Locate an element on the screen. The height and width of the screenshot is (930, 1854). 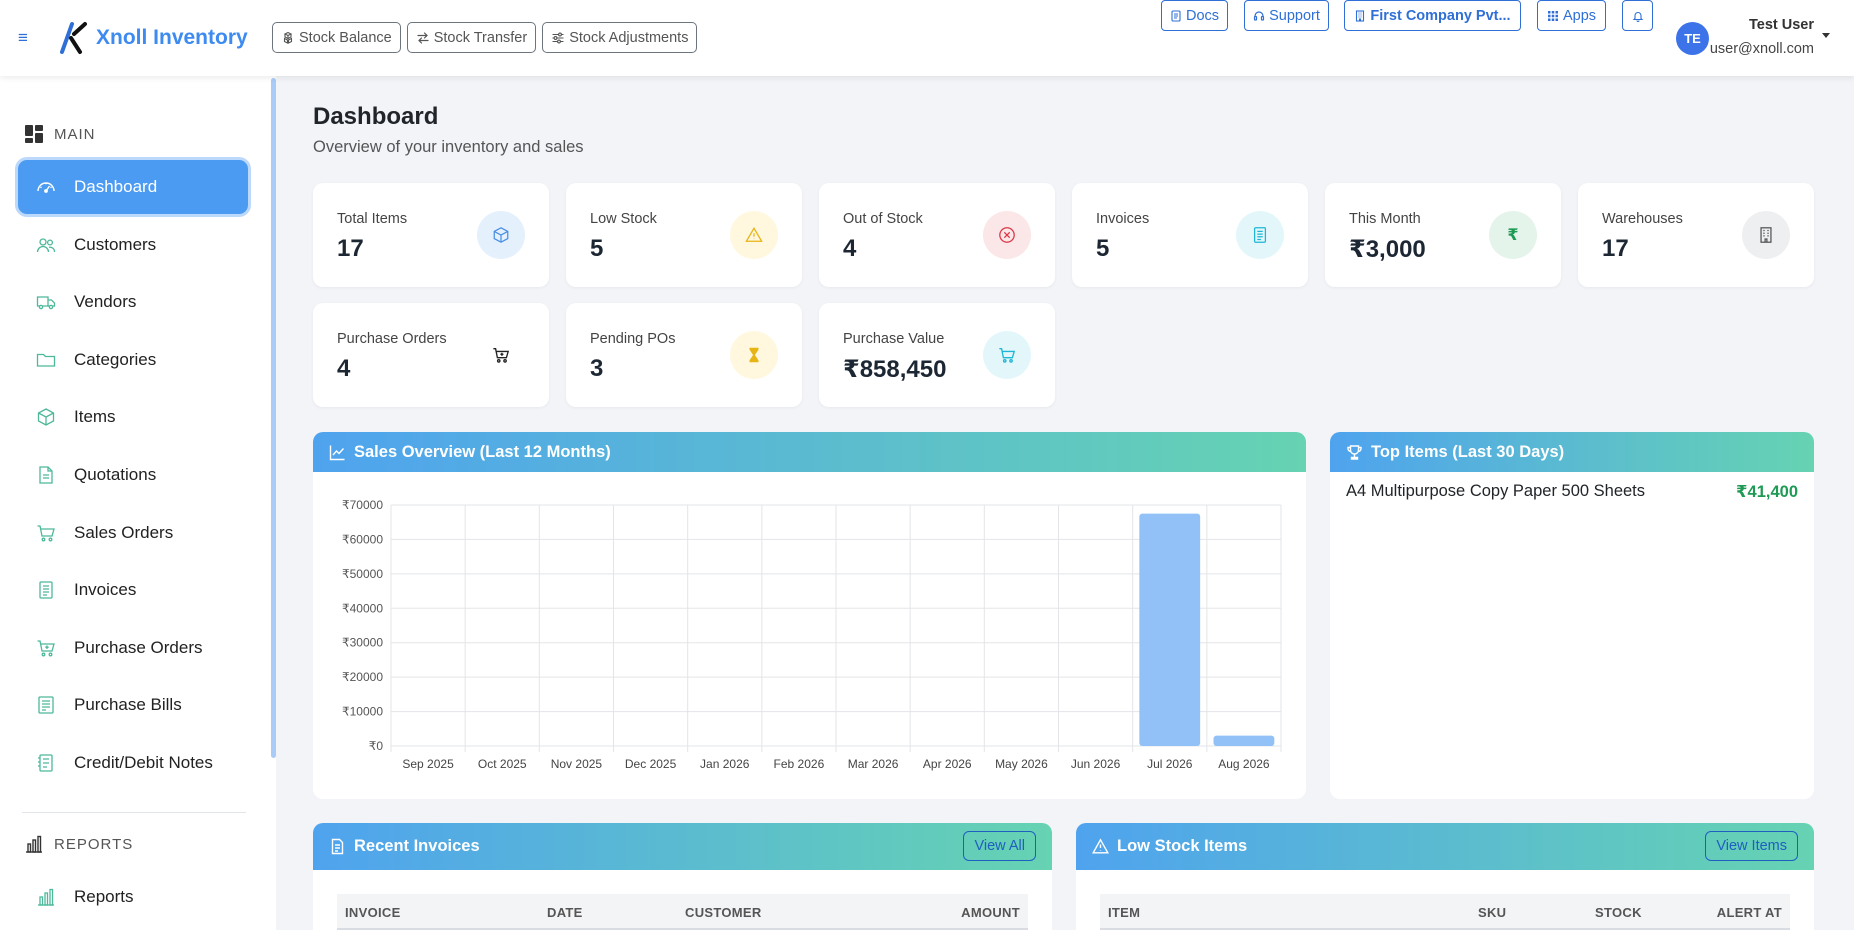
sidebar-item-dashboard: Dashboard is located at coordinates (133, 187).